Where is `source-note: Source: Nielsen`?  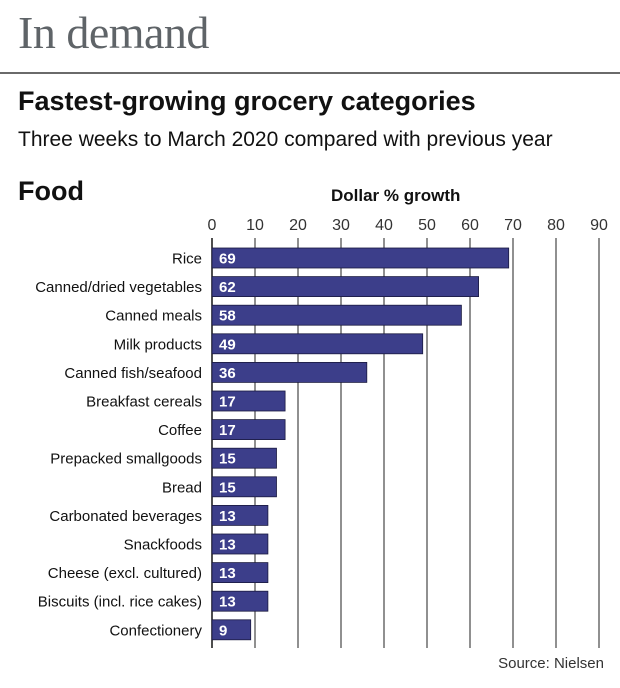 source-note: Source: Nielsen is located at coordinates (551, 663).